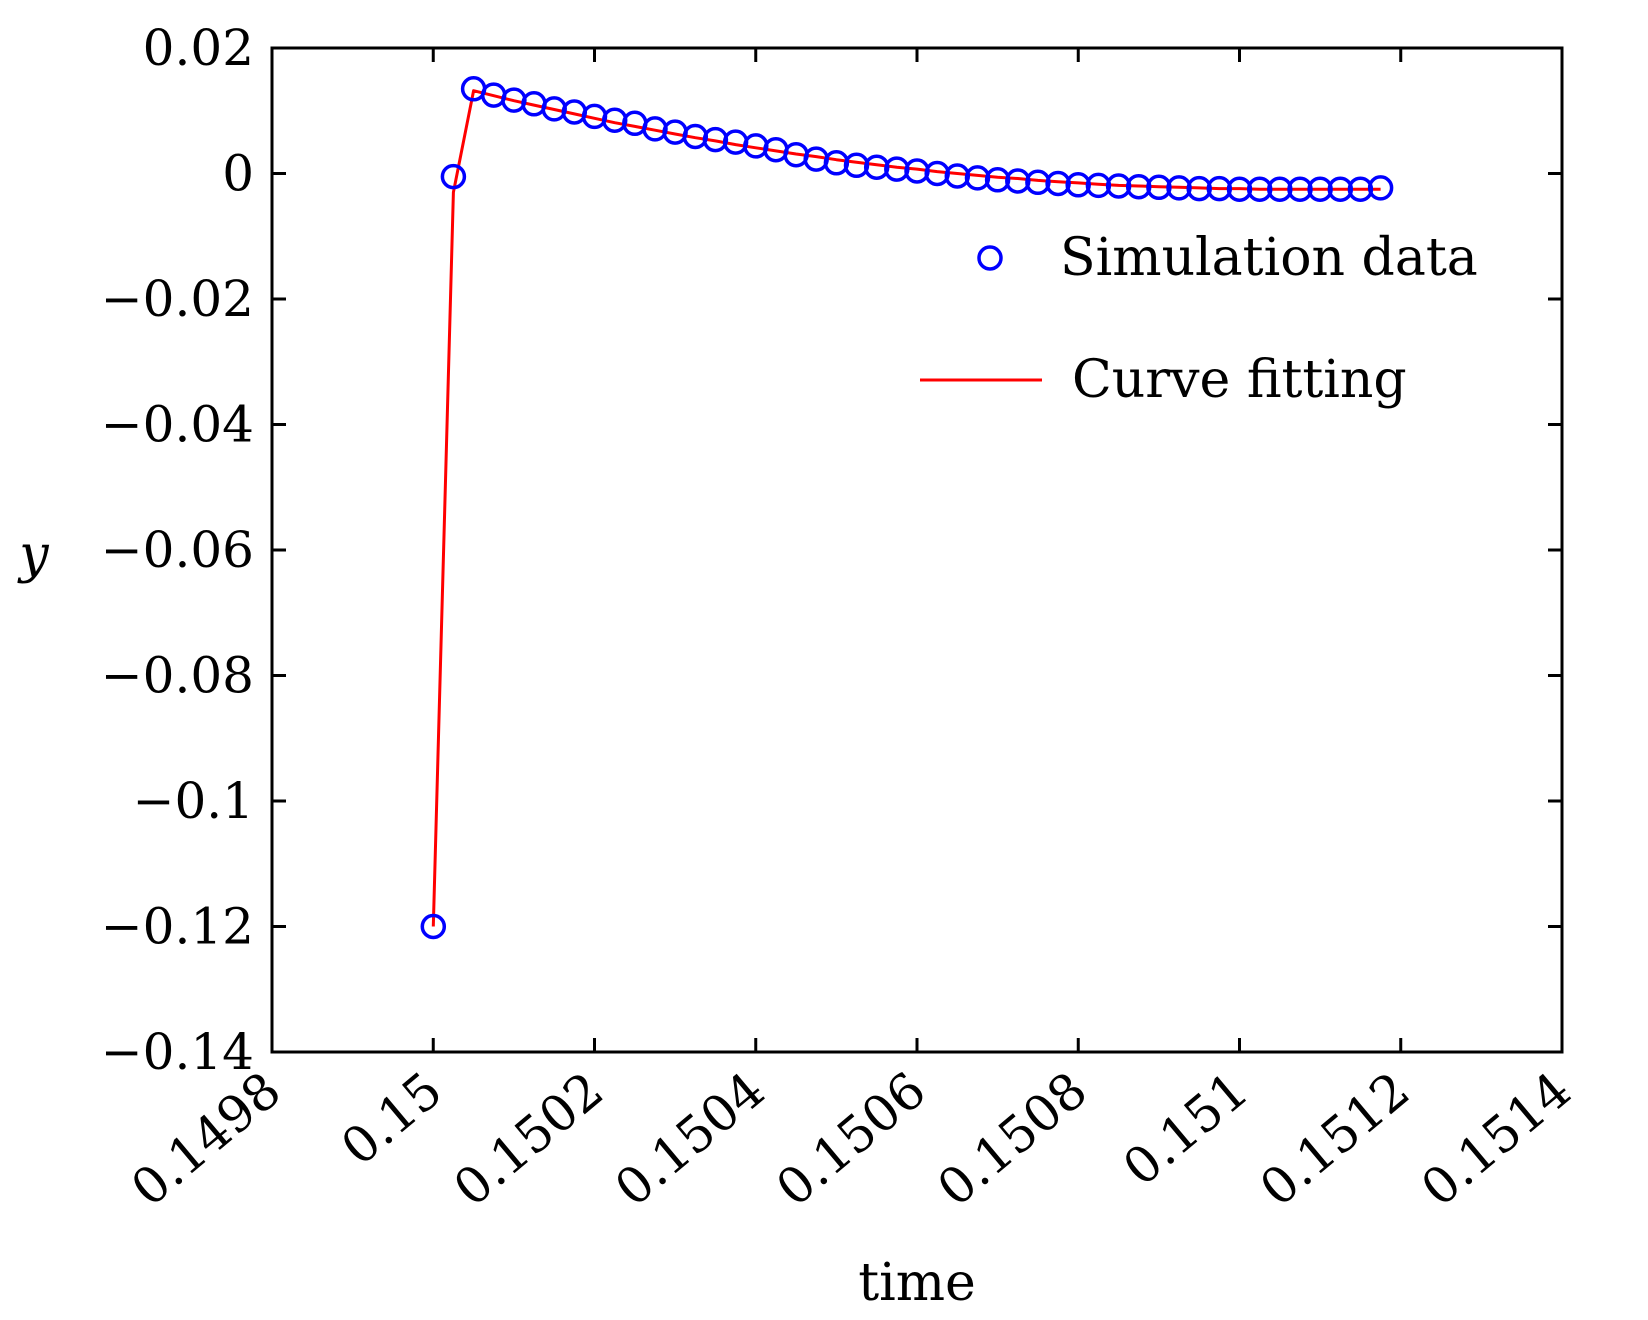  What do you see at coordinates (1269, 258) in the screenshot?
I see `legend-label-simulation-data: Simulation data` at bounding box center [1269, 258].